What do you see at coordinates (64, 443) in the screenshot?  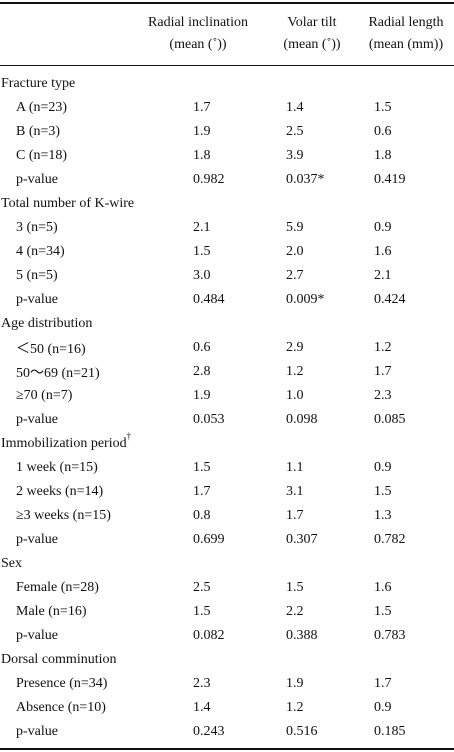 I see `section-title-text: Immobilization period` at bounding box center [64, 443].